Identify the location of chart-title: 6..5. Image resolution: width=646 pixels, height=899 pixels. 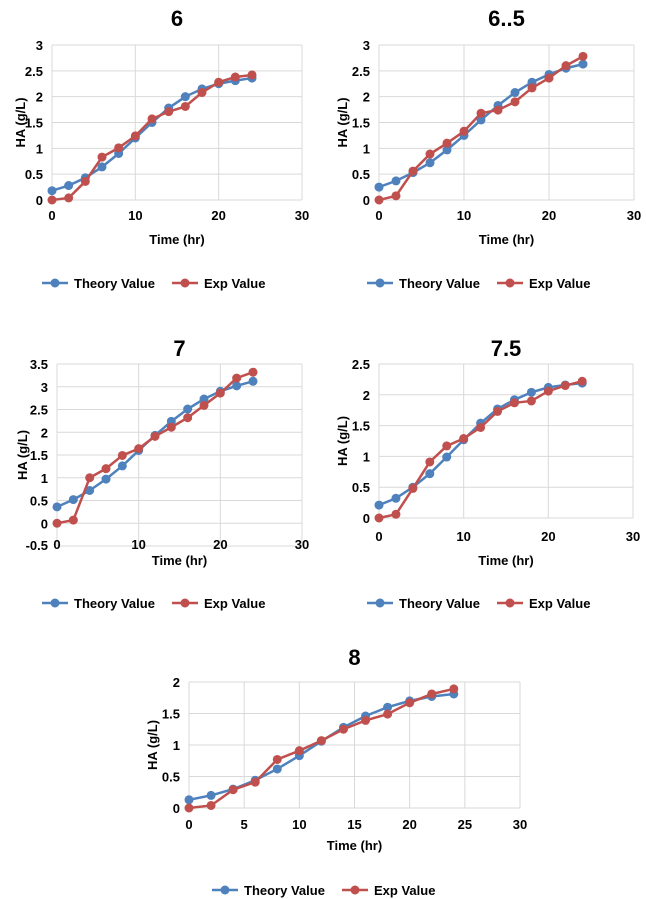
(506, 18).